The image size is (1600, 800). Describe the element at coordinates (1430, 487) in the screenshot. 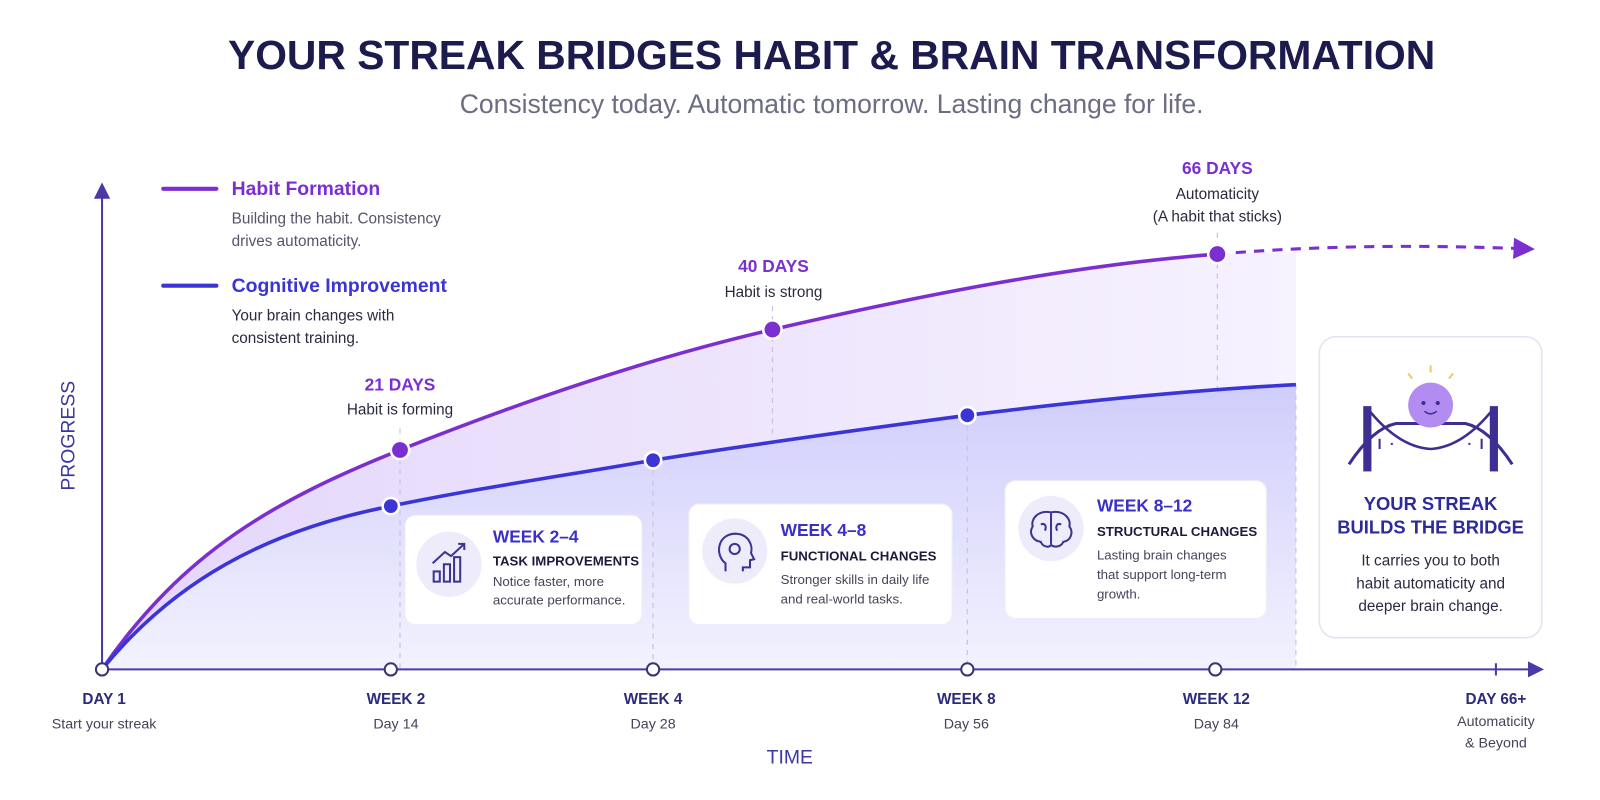

I see `bridge-card` at that location.